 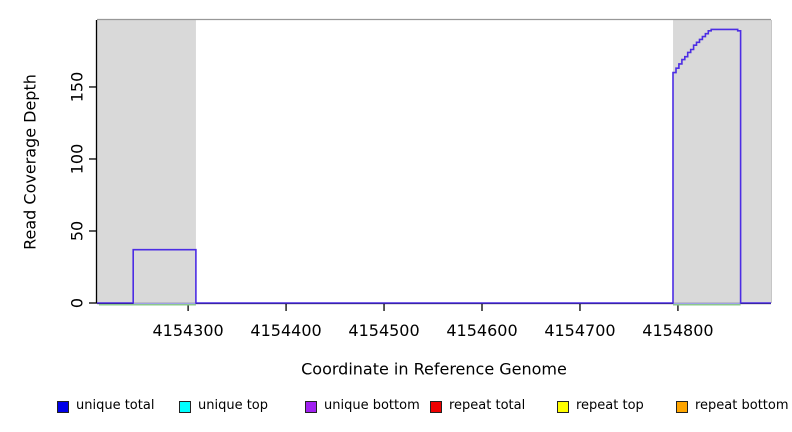 I want to click on legend-label: repeat total, so click(x=487, y=405).